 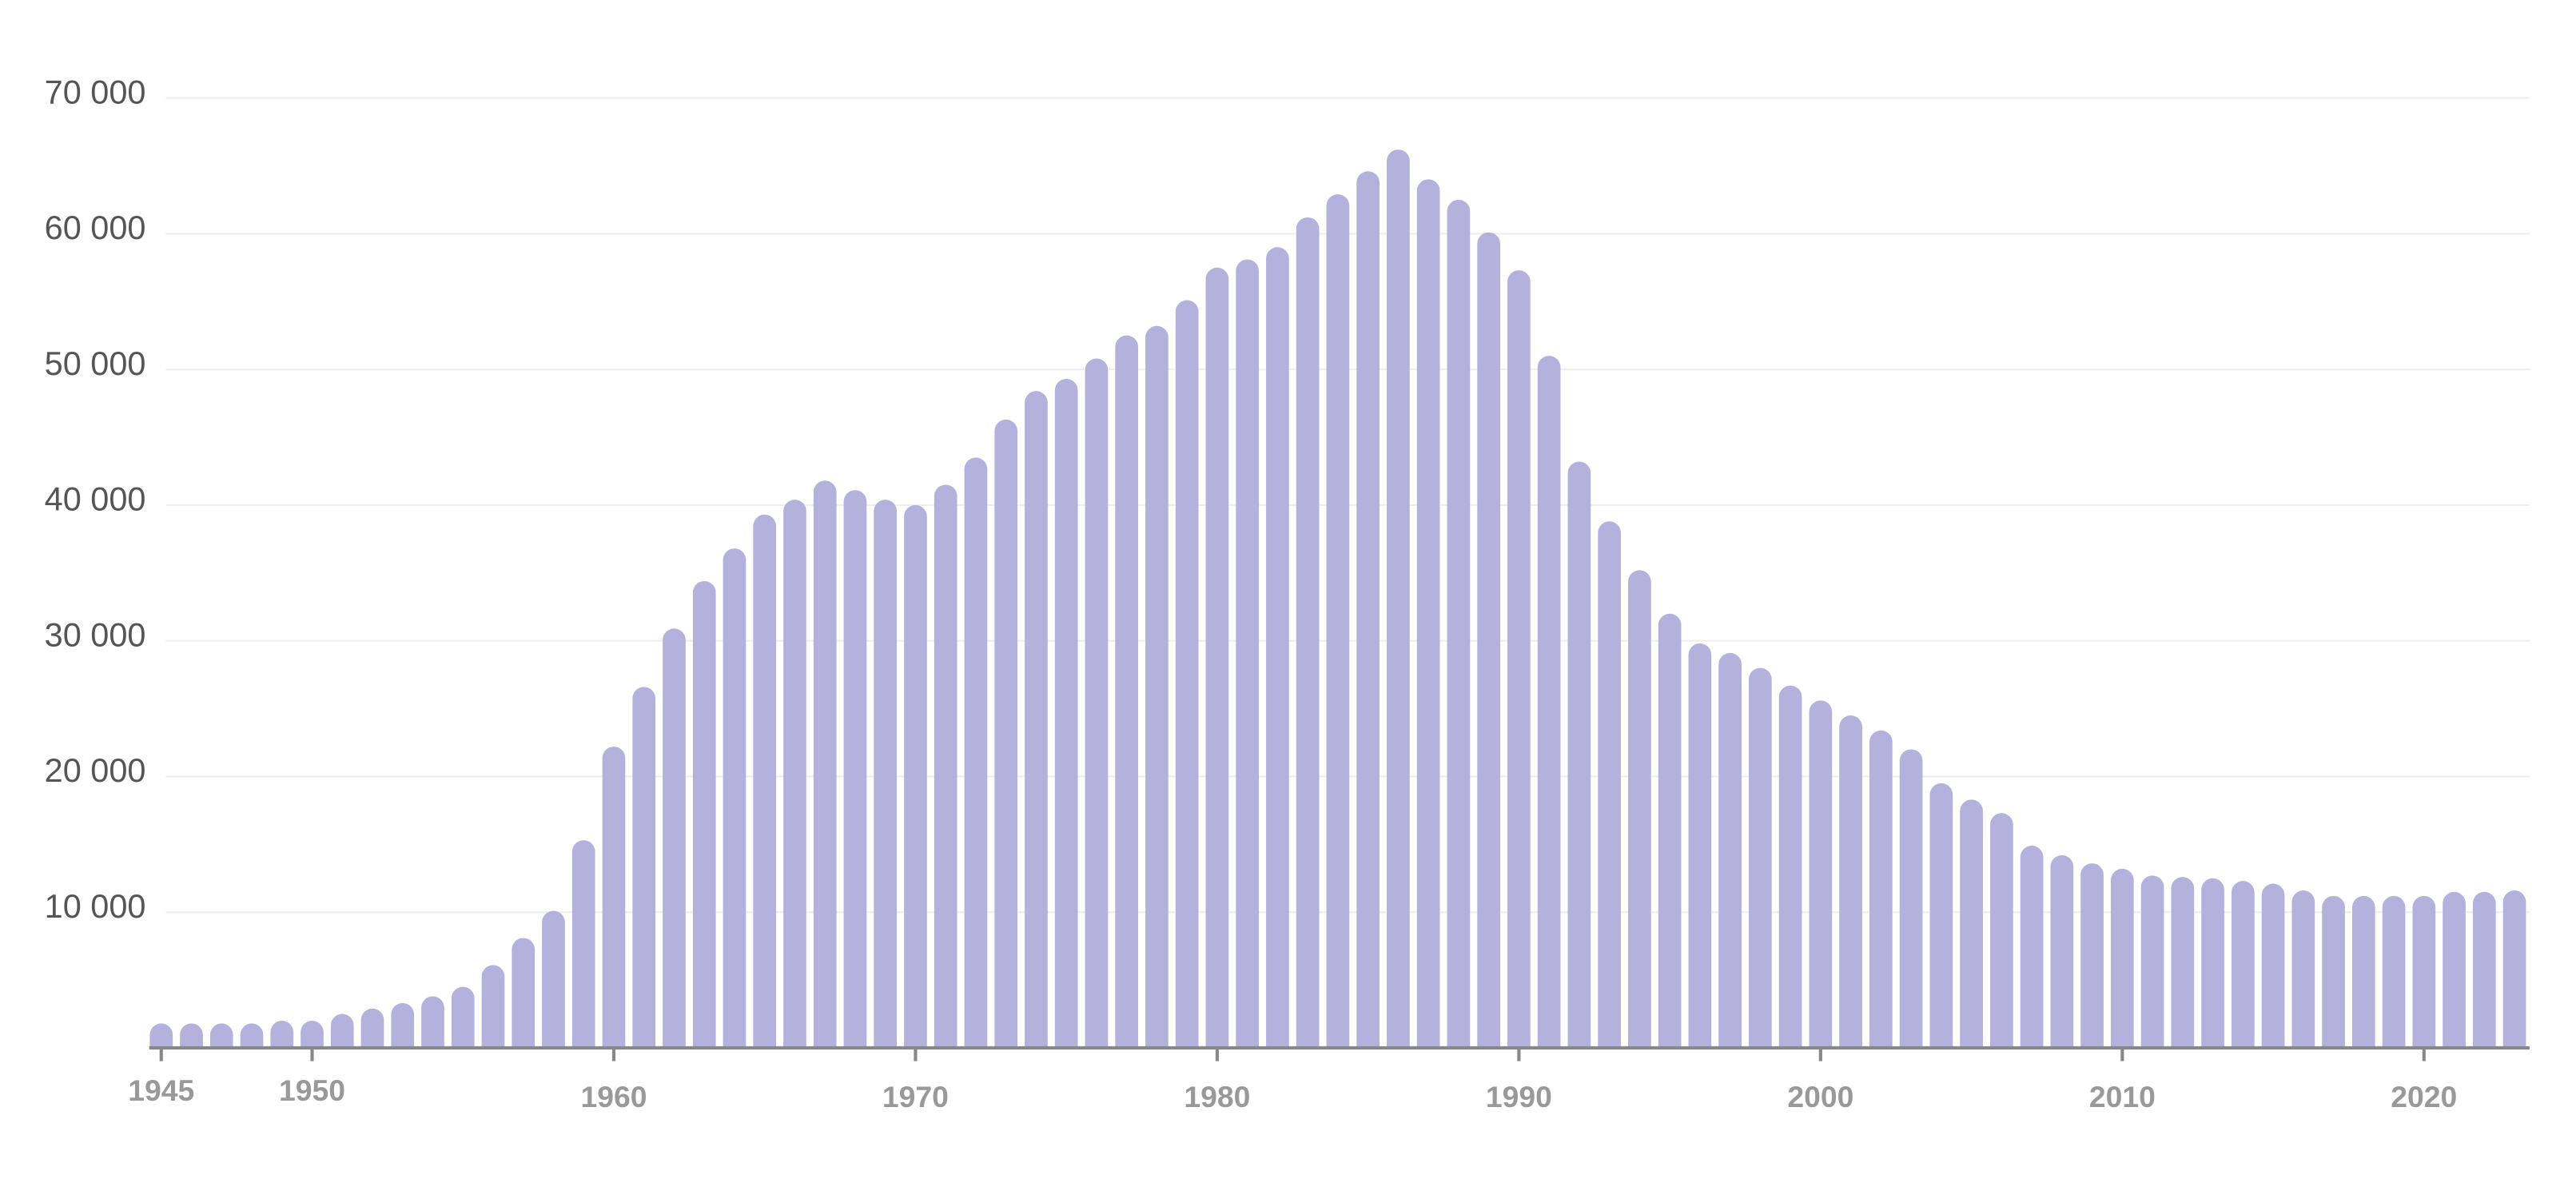 What do you see at coordinates (2424, 1096) in the screenshot?
I see `x-tick-label: 2020` at bounding box center [2424, 1096].